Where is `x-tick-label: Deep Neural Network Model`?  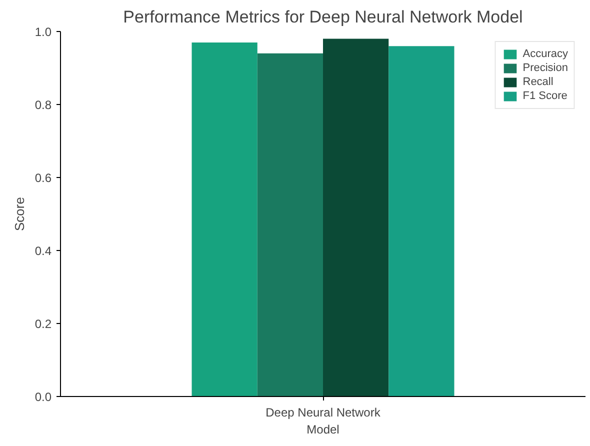
x-tick-label: Deep Neural Network Model is located at coordinates (324, 421).